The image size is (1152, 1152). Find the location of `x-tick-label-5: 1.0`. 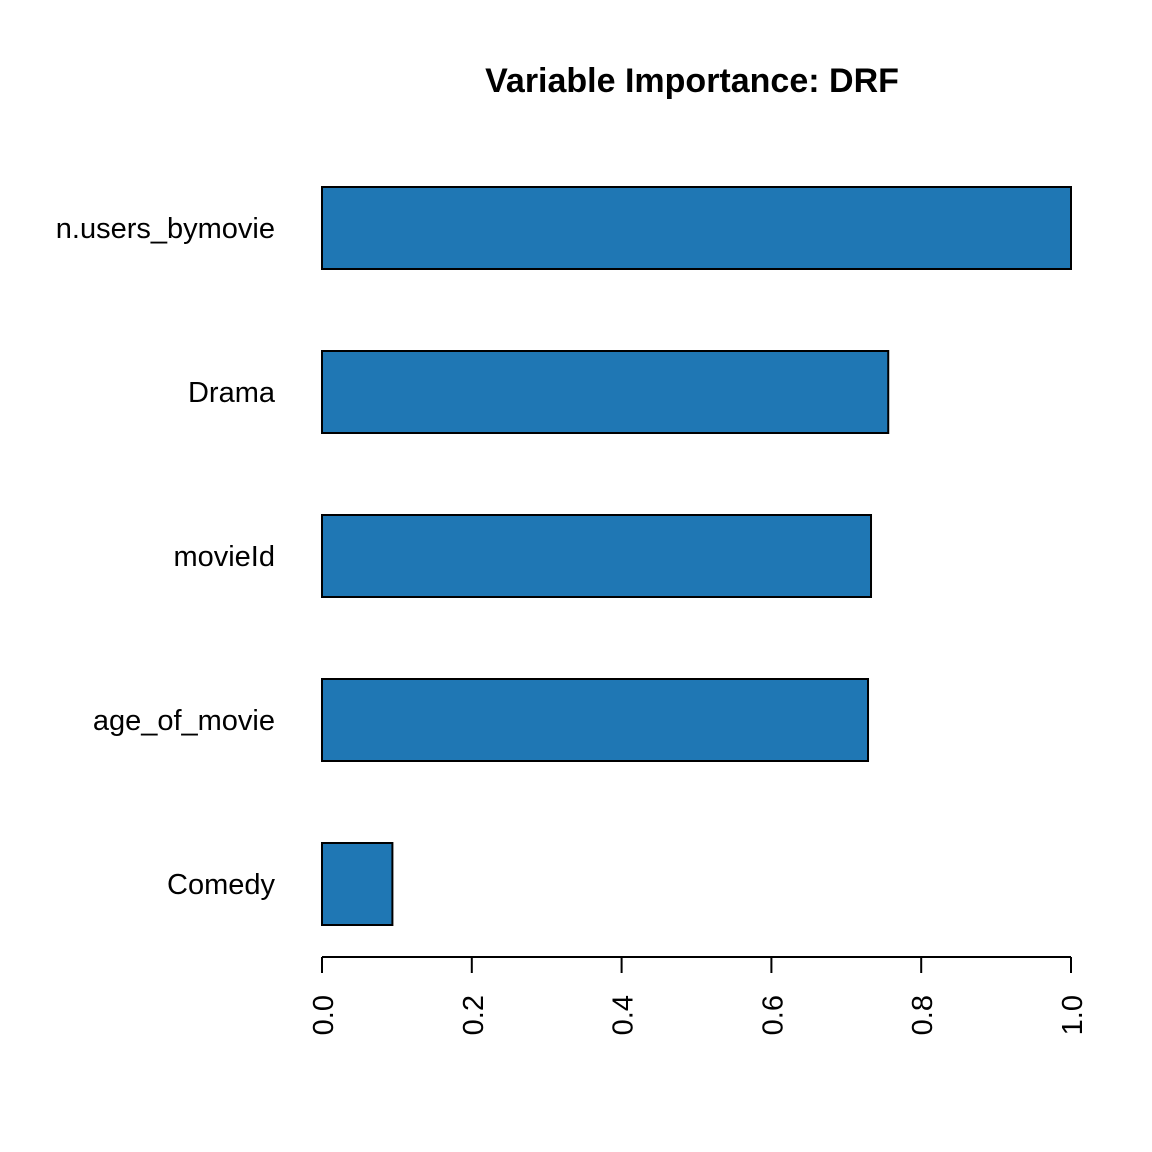

x-tick-label-5: 1.0 is located at coordinates (1073, 1015).